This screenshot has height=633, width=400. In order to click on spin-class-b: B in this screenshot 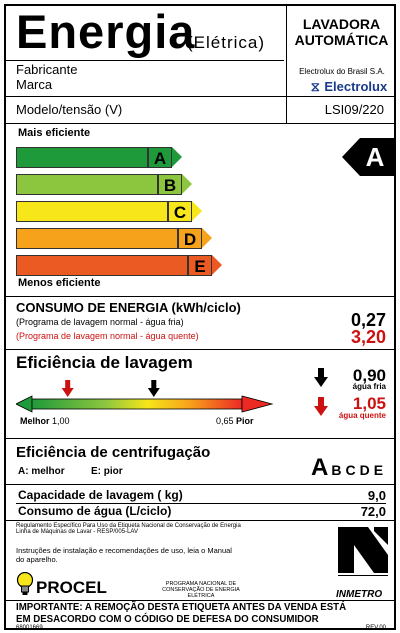, I will do `click(336, 470)`.